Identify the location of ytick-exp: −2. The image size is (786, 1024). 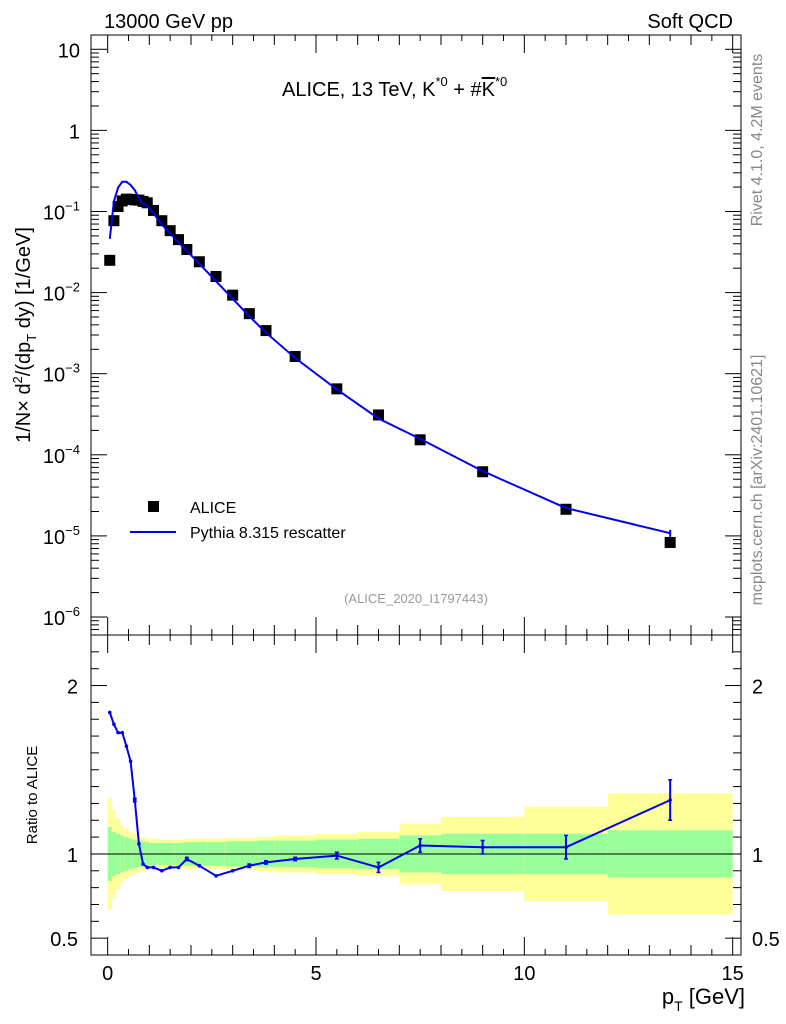
(72, 287).